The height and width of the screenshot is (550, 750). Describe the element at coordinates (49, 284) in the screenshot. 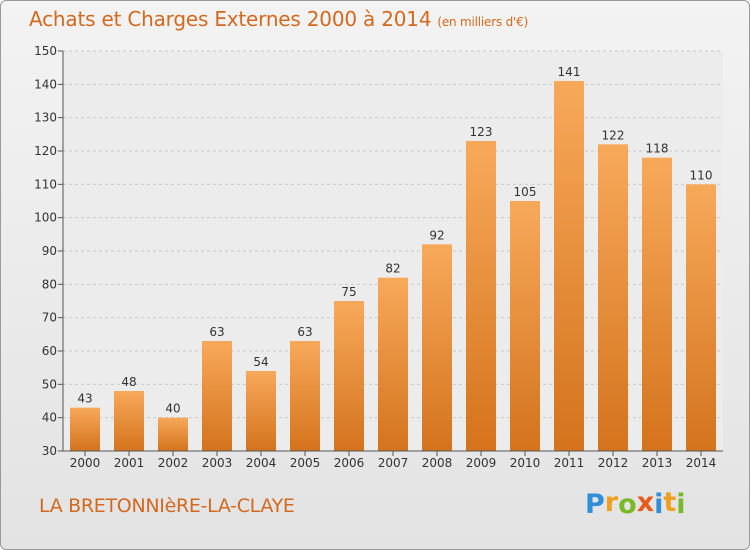

I see `y-tick-label: 80` at that location.